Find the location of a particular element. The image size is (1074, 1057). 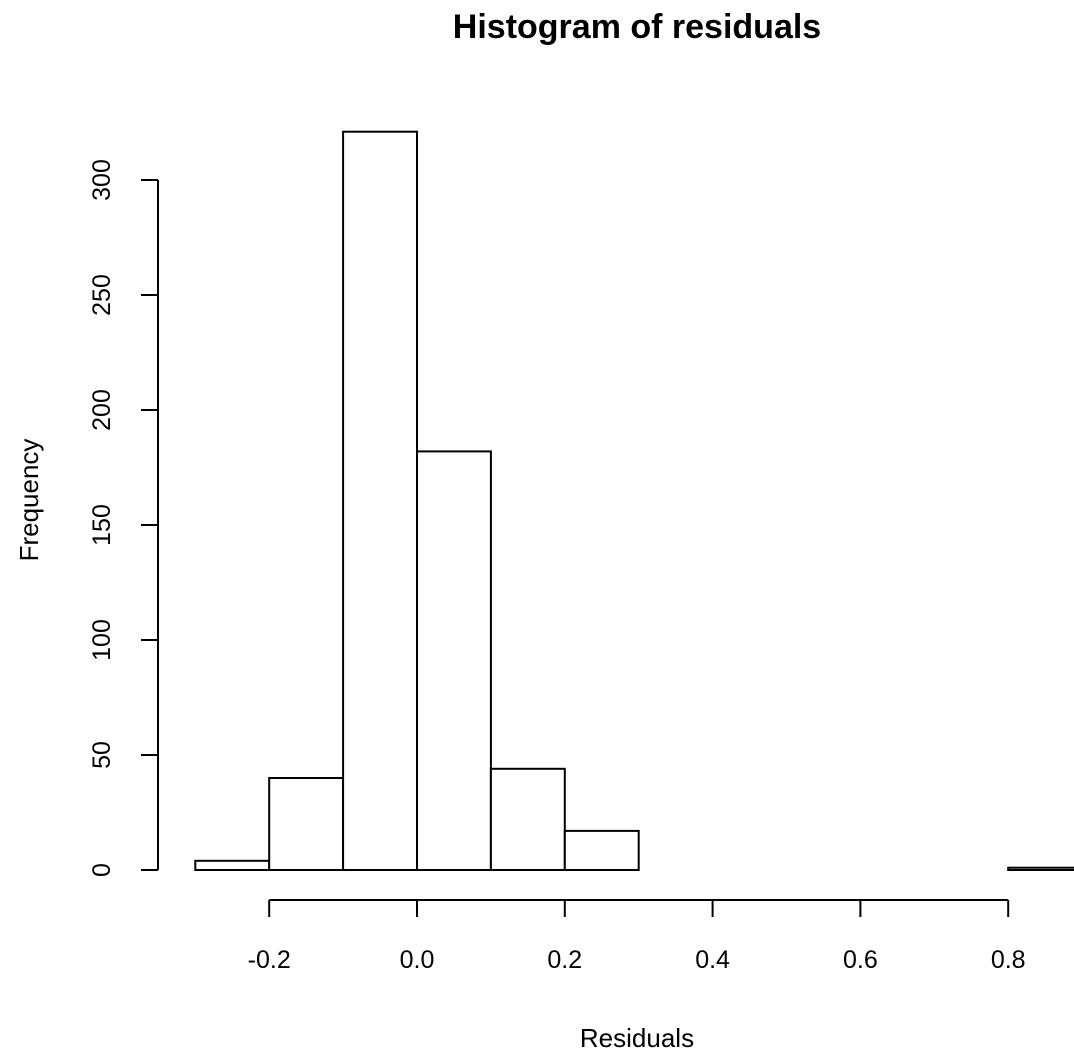

x-tick-label: 0.6 is located at coordinates (860, 960).